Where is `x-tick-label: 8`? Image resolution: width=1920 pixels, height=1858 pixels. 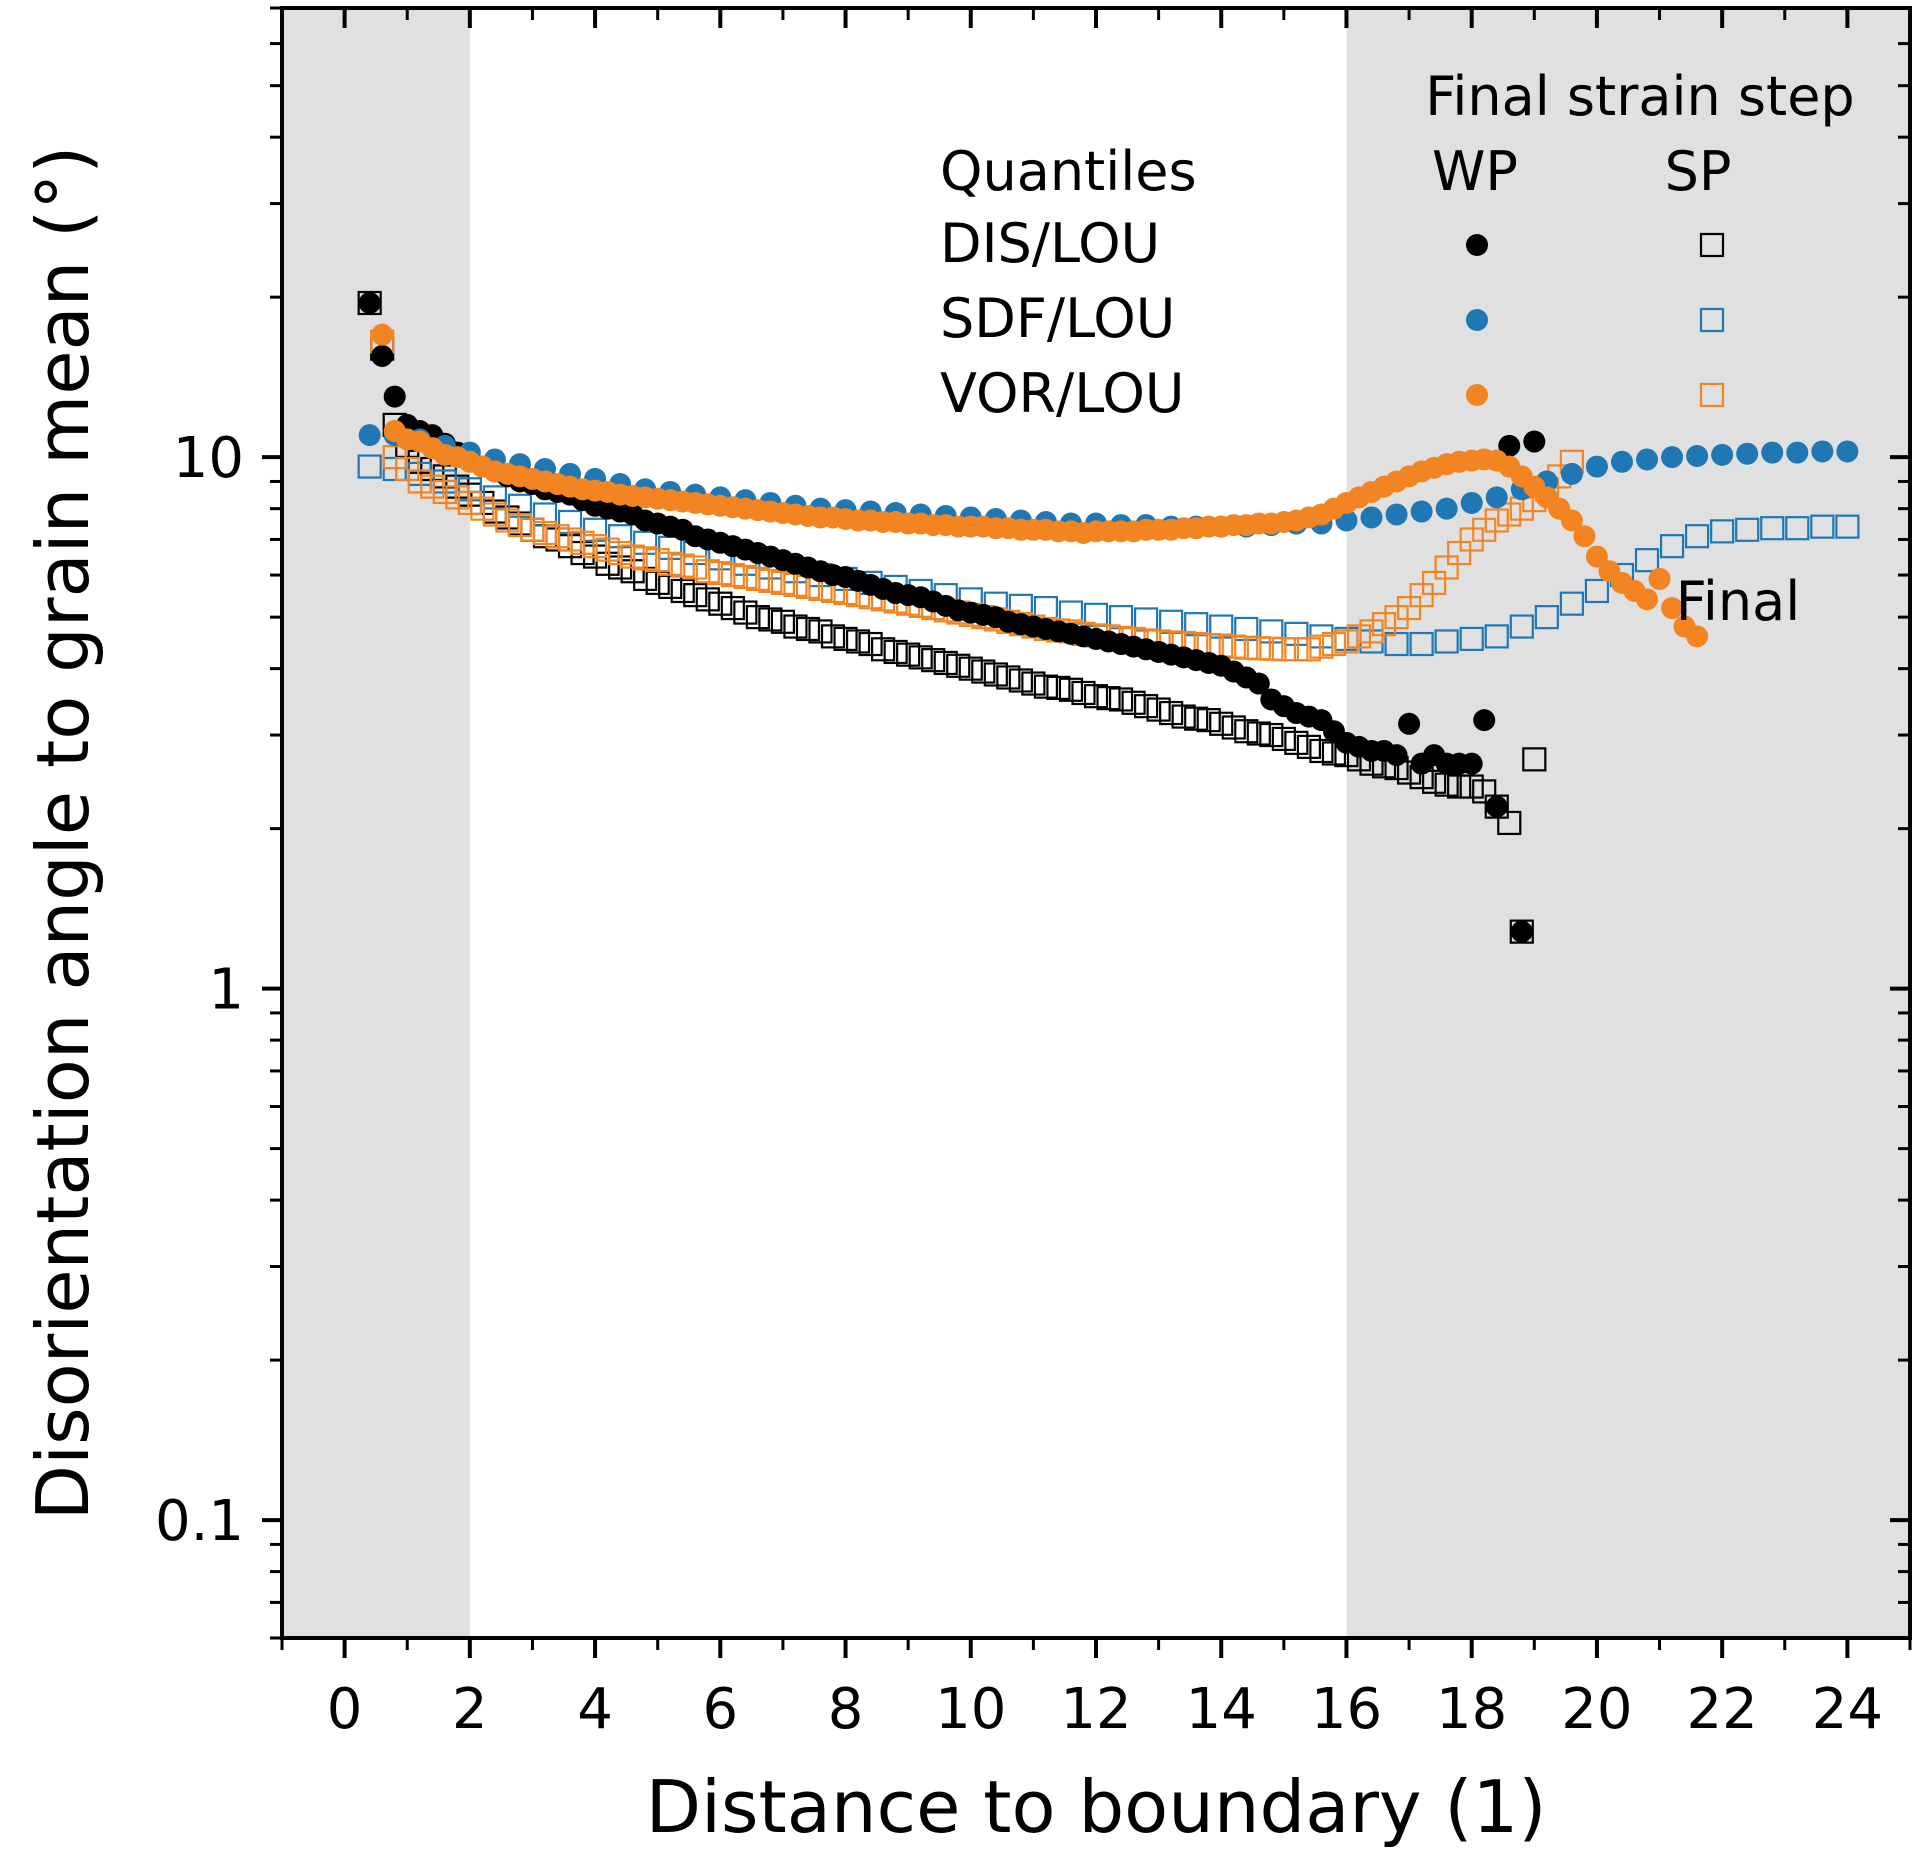
x-tick-label: 8 is located at coordinates (846, 1709).